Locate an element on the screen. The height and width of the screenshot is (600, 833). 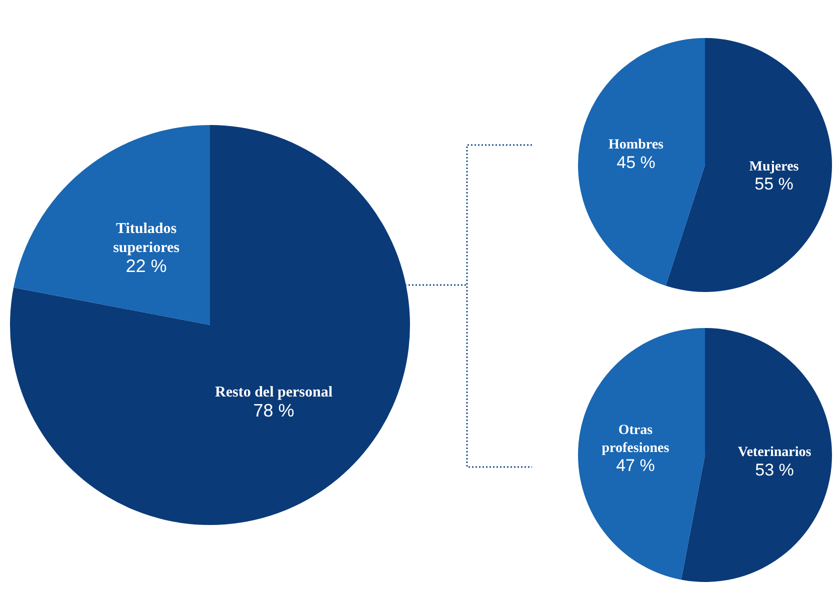
data-label: 47 % is located at coordinates (635, 466).